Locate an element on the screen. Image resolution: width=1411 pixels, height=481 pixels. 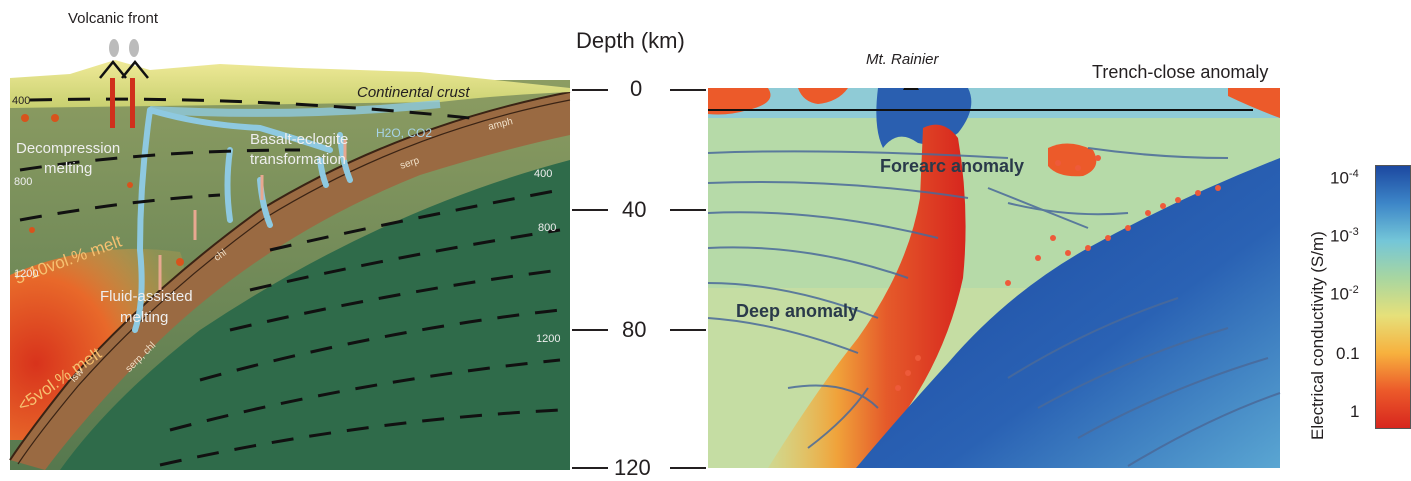
deep-anomaly is located at coordinates (867, 296).